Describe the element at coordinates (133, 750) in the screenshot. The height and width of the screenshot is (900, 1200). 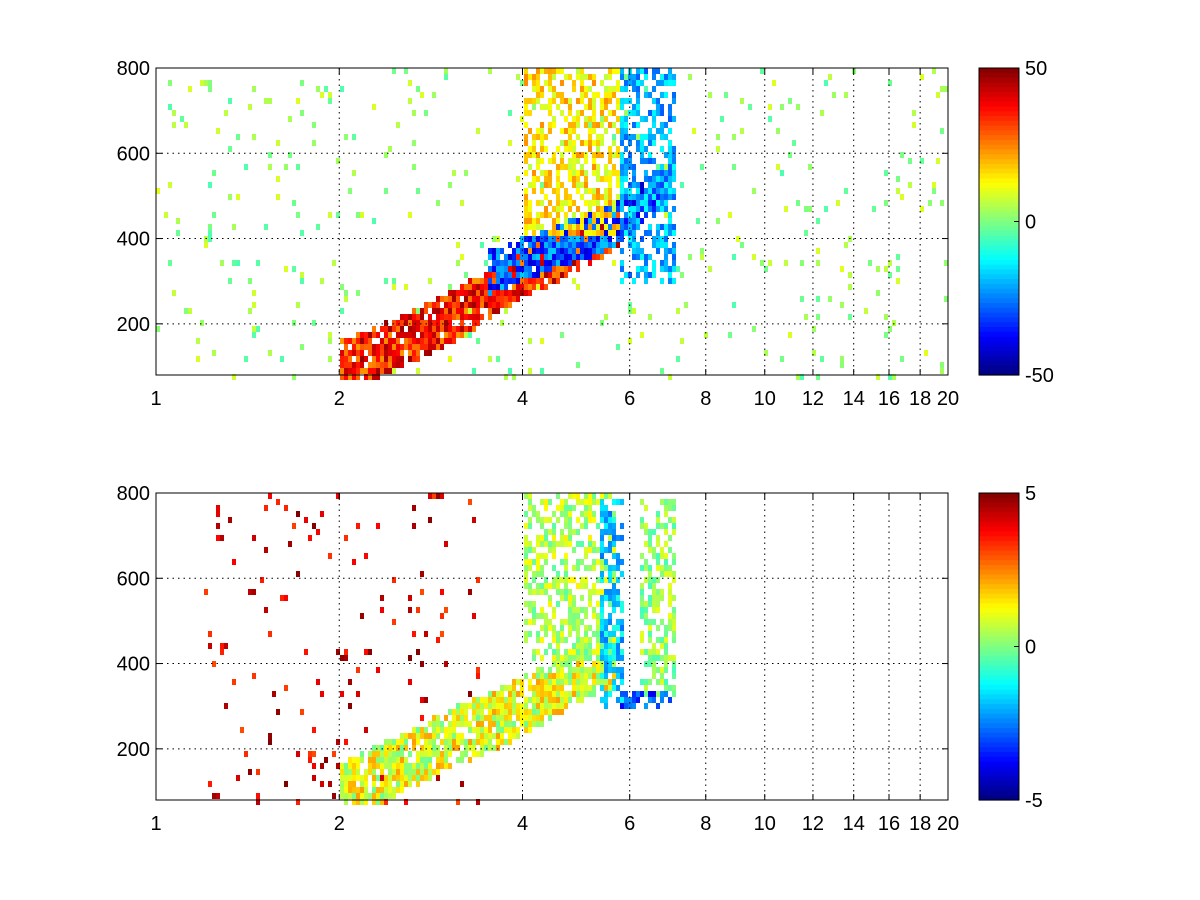
I see `y-tick-label: 200` at that location.